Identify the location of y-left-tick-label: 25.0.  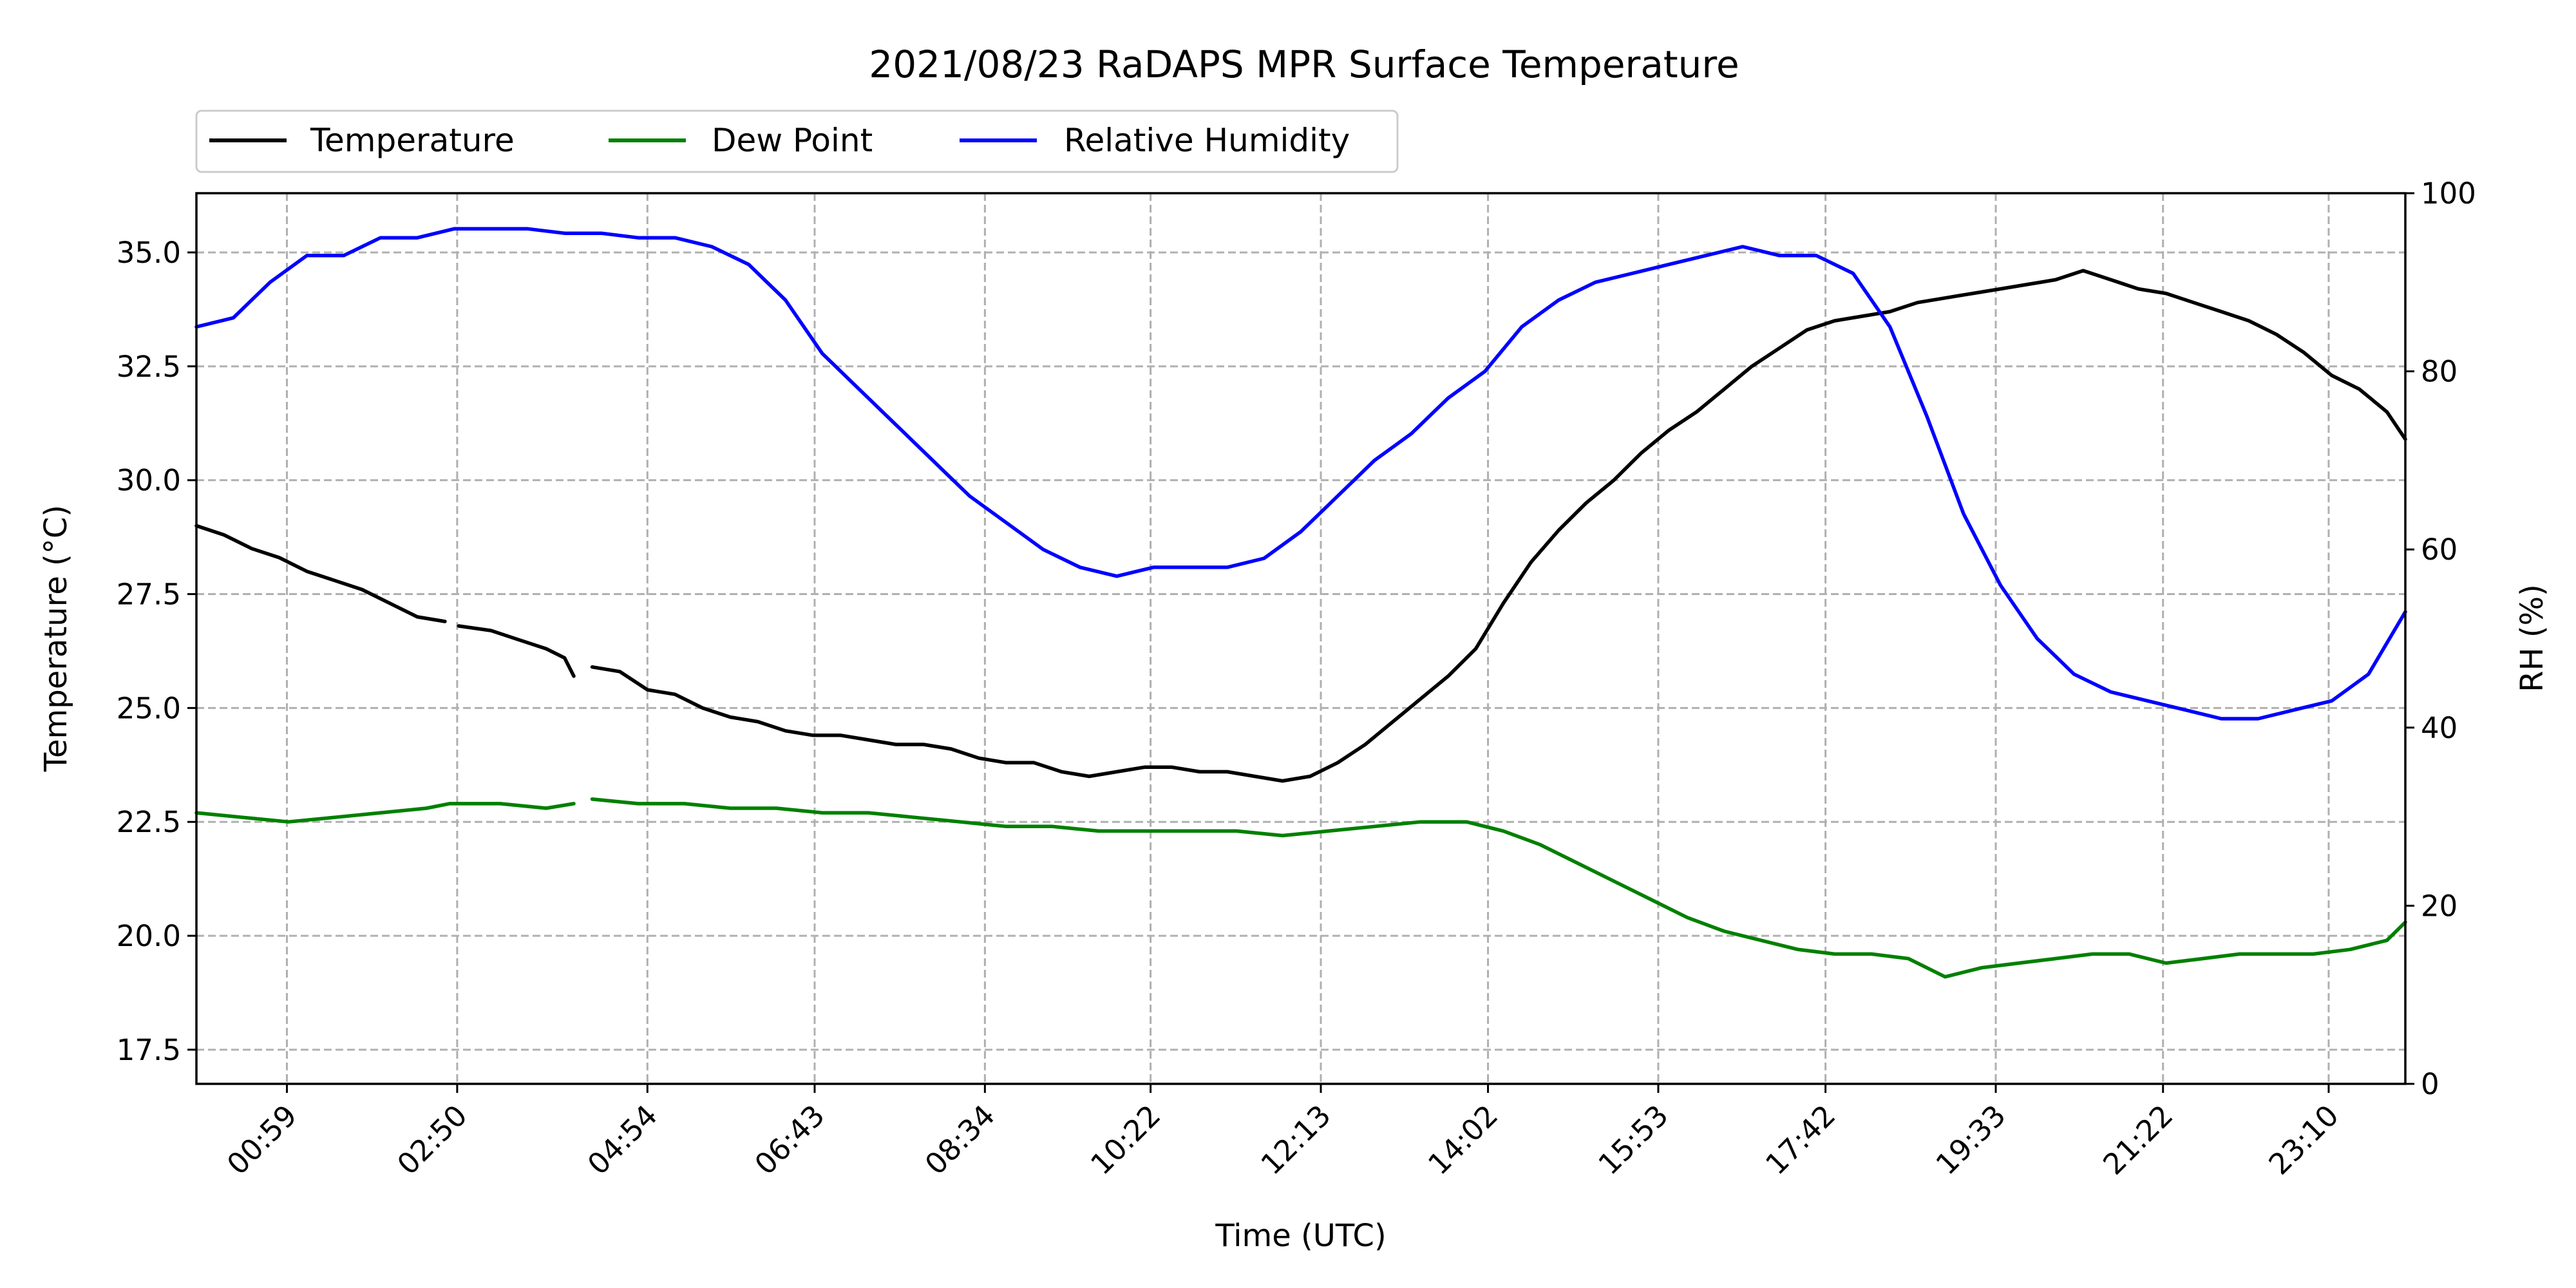
(149, 708).